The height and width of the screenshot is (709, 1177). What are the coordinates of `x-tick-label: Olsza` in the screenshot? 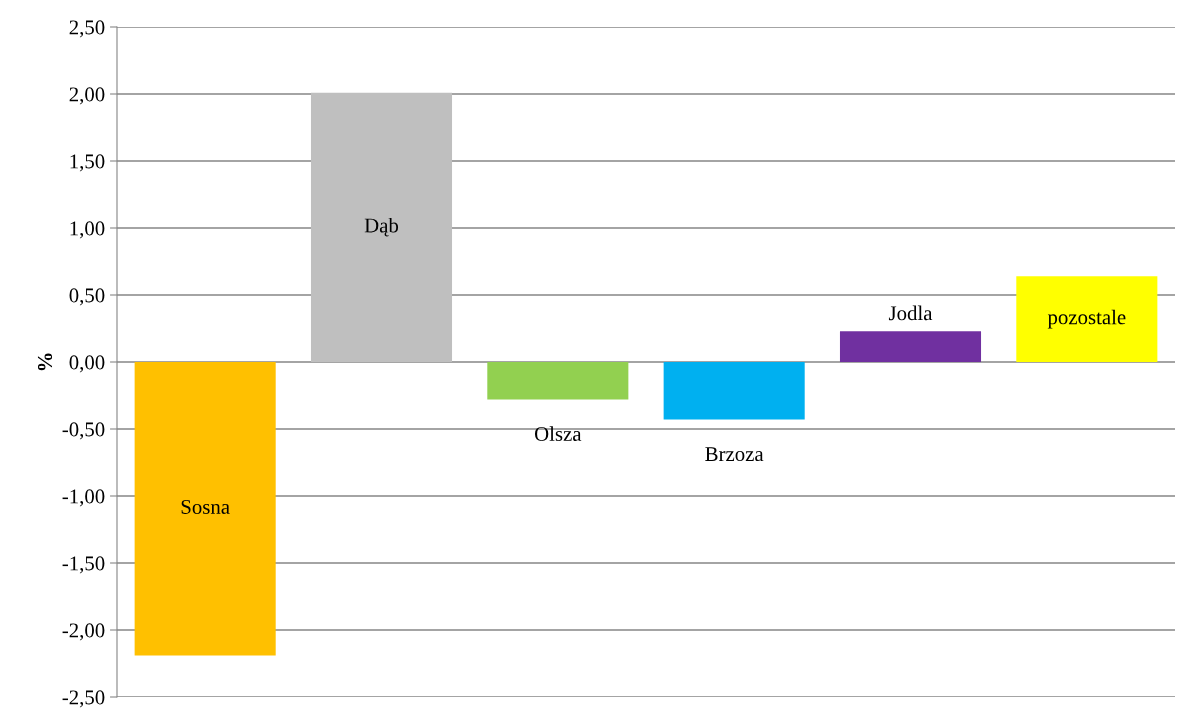 It's located at (558, 433).